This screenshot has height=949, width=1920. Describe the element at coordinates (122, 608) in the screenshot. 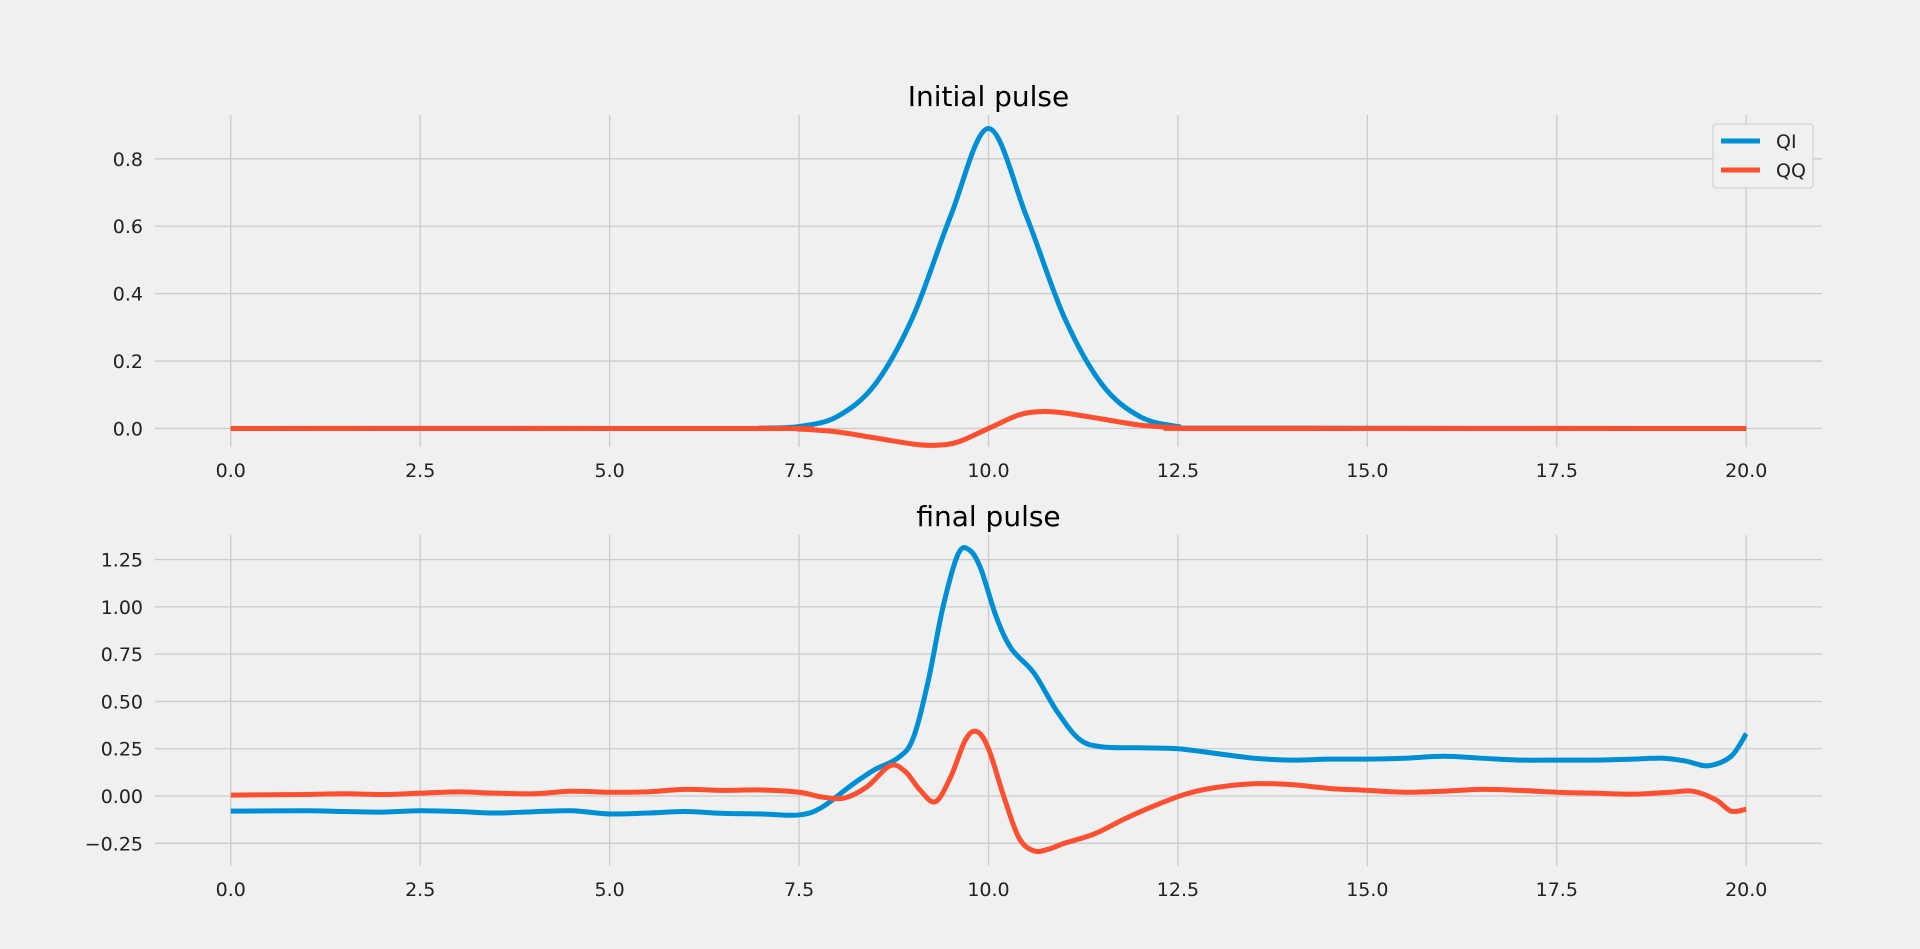

I see `y-tick-label: 1.00` at that location.